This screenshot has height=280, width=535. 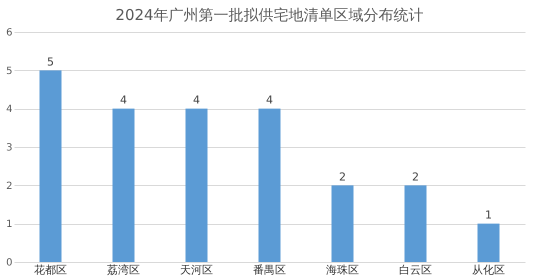 What do you see at coordinates (269, 15) in the screenshot?
I see `chart-title: 2024年广州第一批拟供宅地清单区域分布统计` at bounding box center [269, 15].